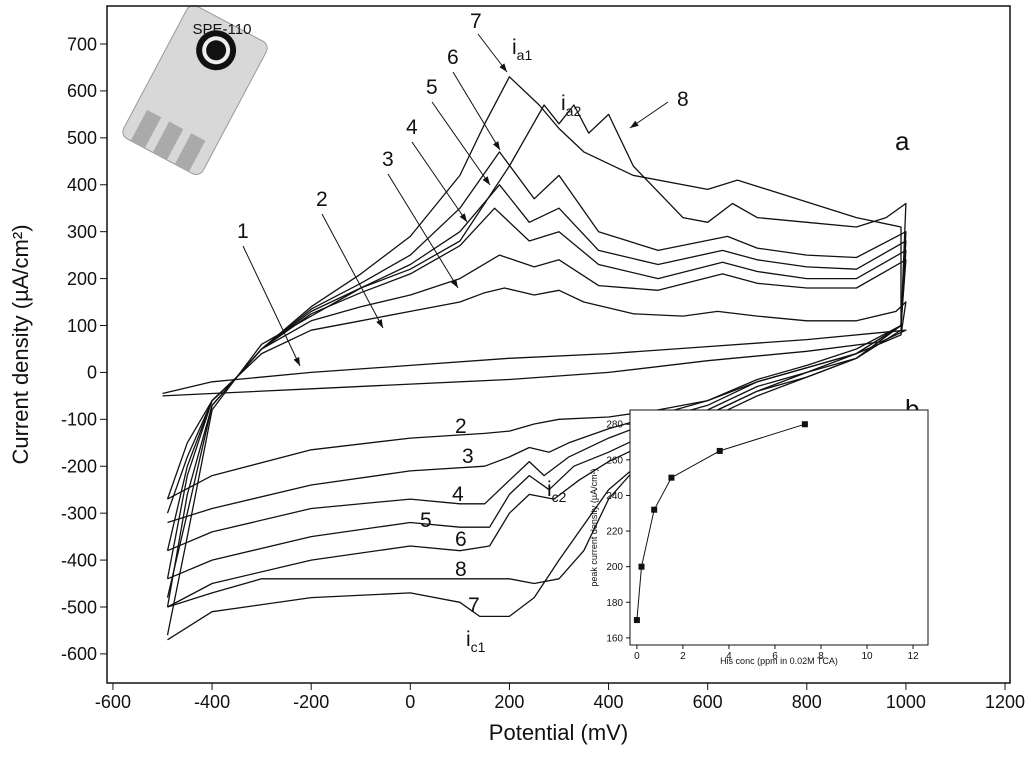 The image size is (1032, 760). I want to click on annotation: ic1, so click(476, 641).